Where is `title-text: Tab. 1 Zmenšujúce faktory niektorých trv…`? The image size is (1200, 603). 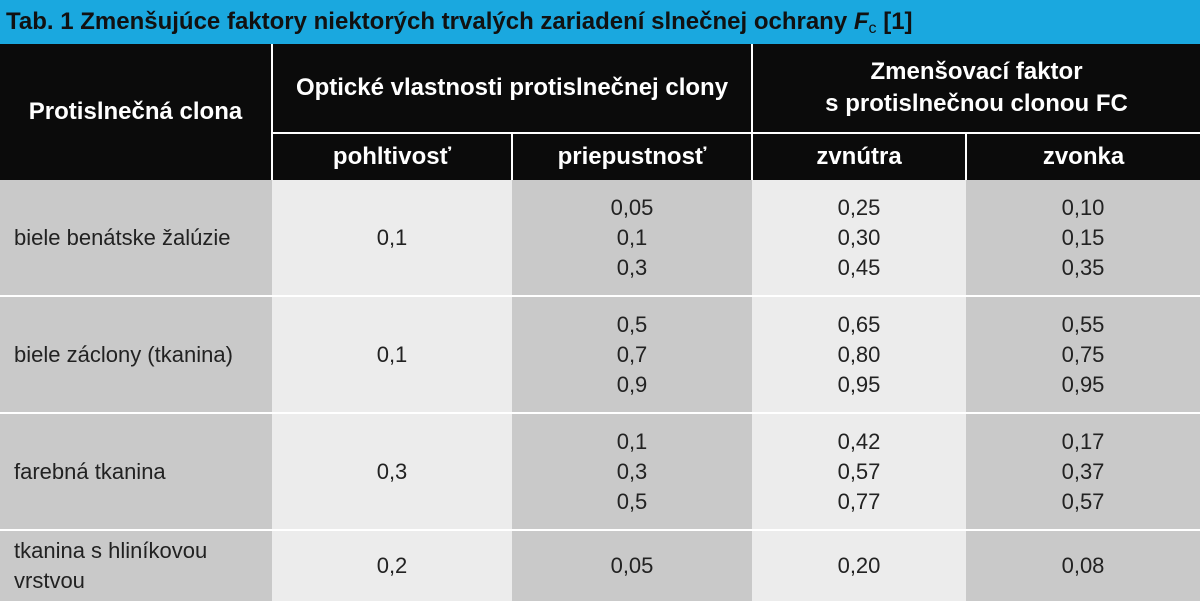 title-text: Tab. 1 Zmenšujúce faktory niektorých trv… is located at coordinates (430, 21).